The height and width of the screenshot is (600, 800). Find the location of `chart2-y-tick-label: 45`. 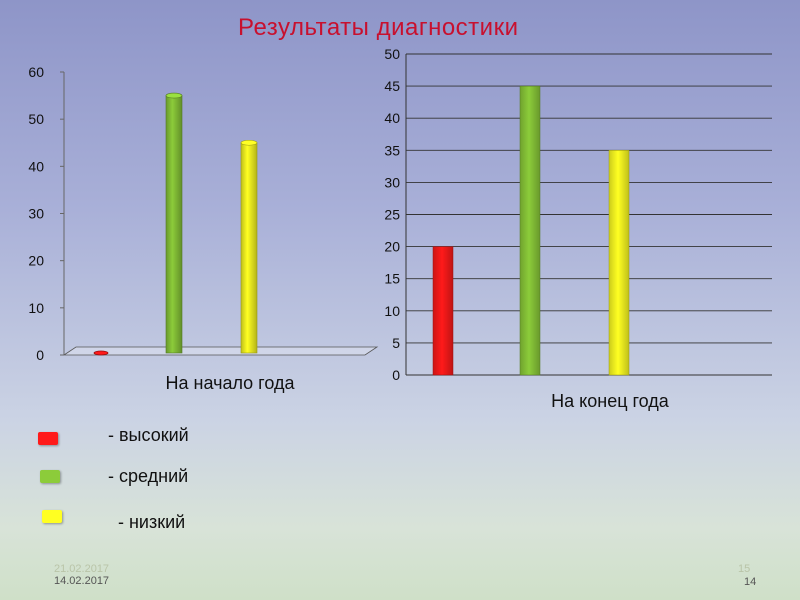

chart2-y-tick-label: 45 is located at coordinates (392, 86).